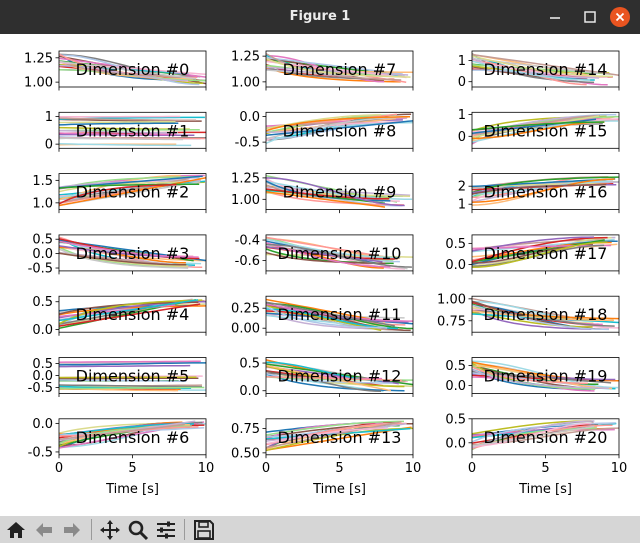 Image resolution: width=640 pixels, height=546 pixels. What do you see at coordinates (110, 530) in the screenshot?
I see `pan-icon` at bounding box center [110, 530].